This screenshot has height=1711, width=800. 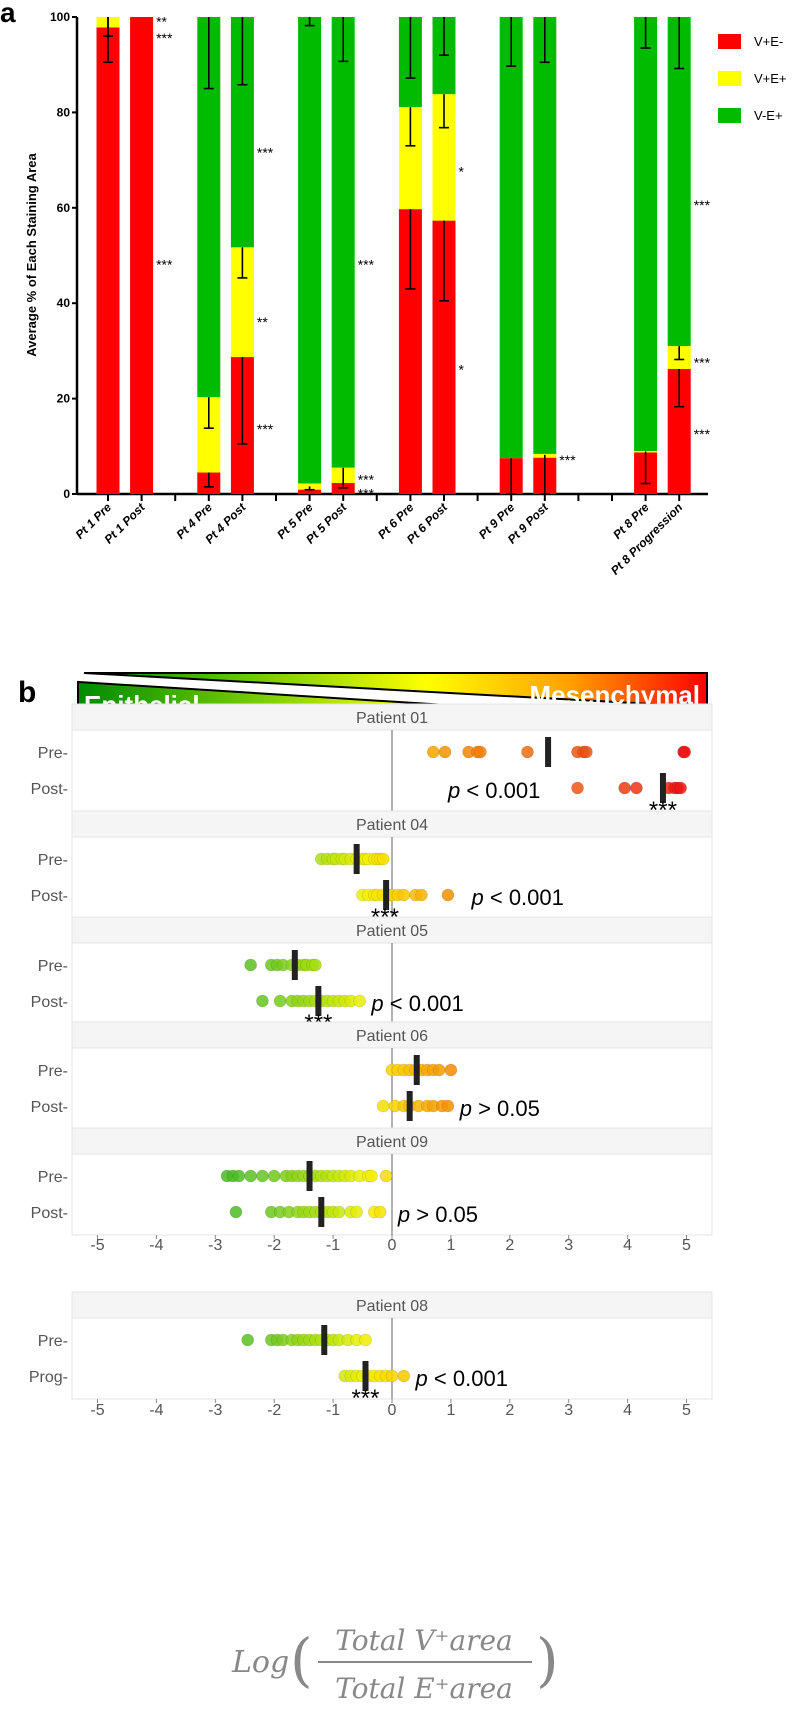 I want to click on facet-title: Patient 04, so click(x=392, y=825).